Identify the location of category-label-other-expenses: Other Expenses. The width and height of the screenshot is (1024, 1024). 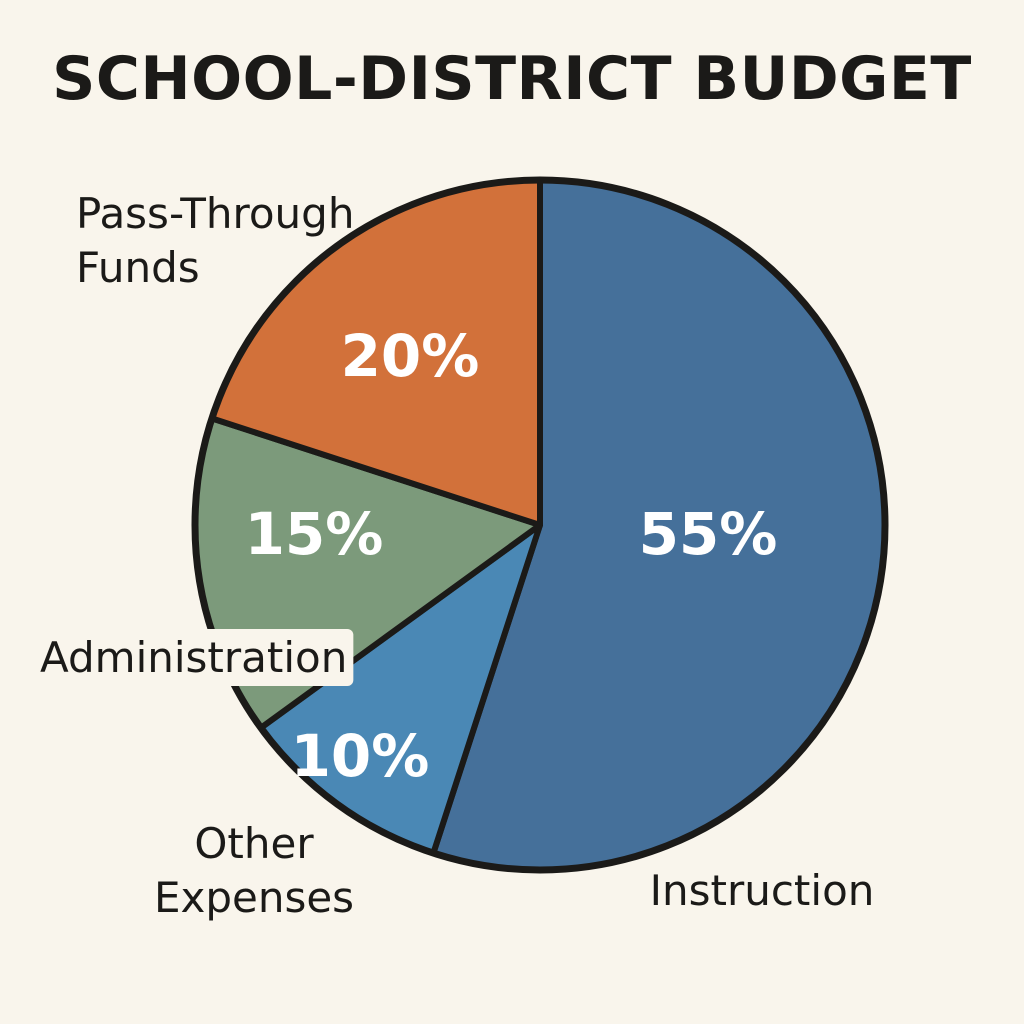
(254, 870).